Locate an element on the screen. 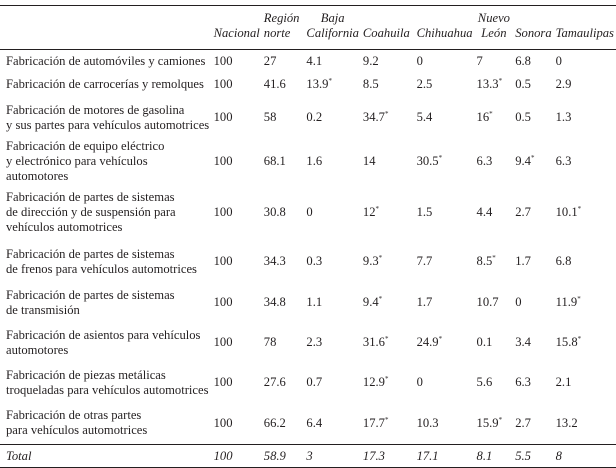 The width and height of the screenshot is (616, 468). cell-value: 10.1 is located at coordinates (566, 211).